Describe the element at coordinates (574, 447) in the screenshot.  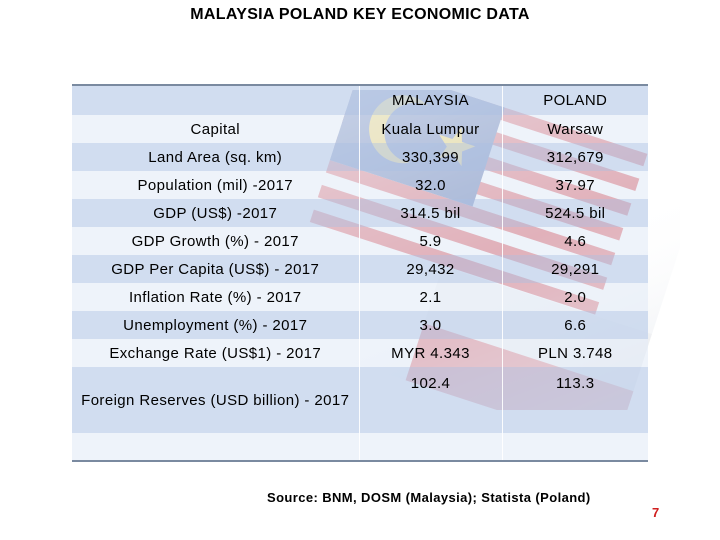
I see `poland-value` at that location.